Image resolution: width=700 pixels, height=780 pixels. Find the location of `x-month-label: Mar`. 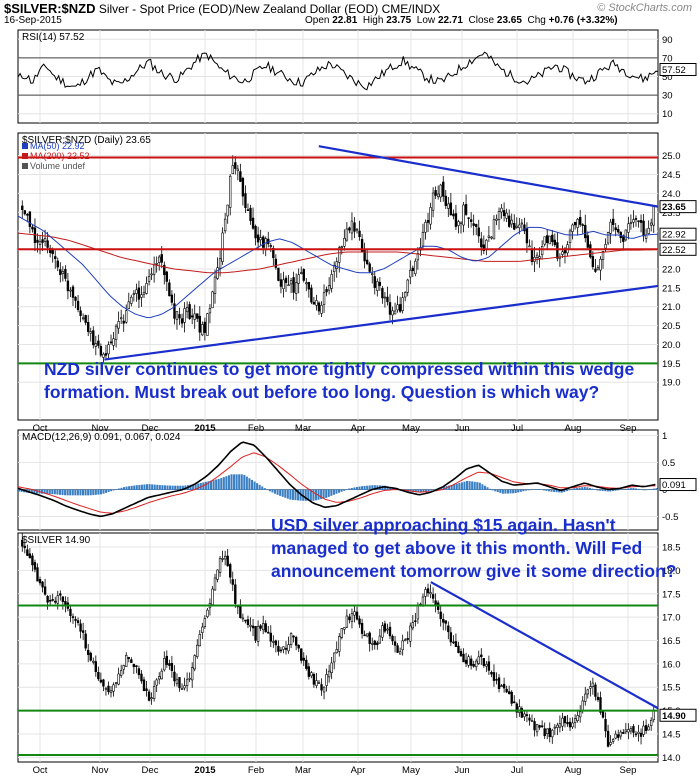

x-month-label: Mar is located at coordinates (303, 770).